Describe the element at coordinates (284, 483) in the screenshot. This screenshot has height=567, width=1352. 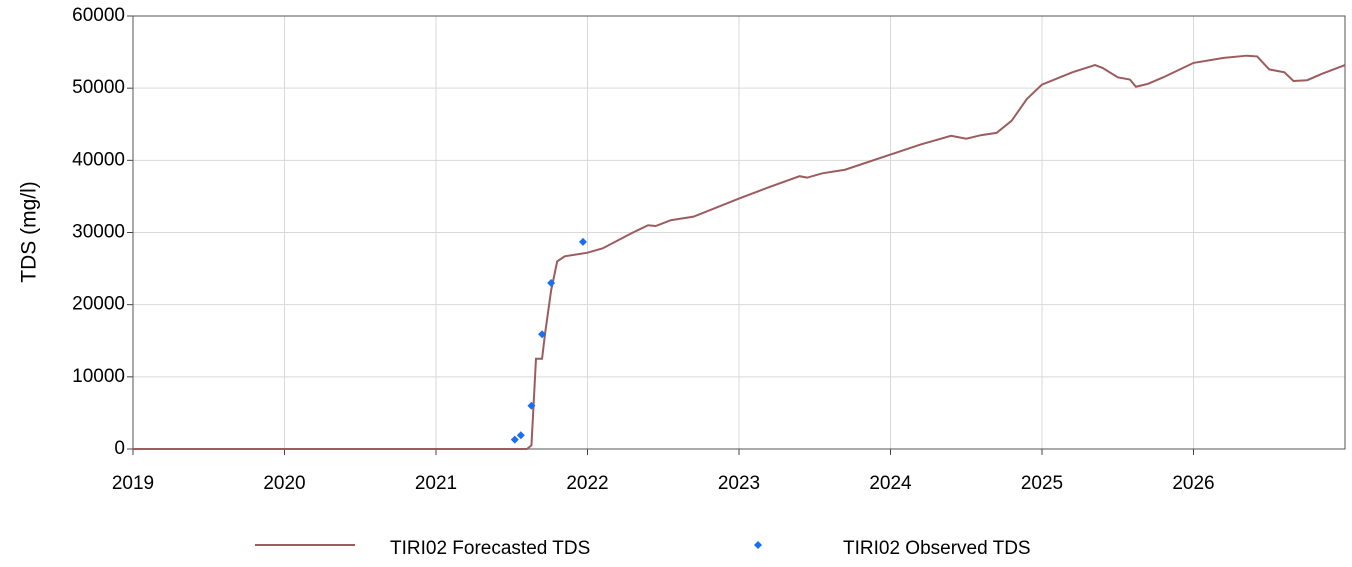
I see `x-tick-label: 2020` at that location.